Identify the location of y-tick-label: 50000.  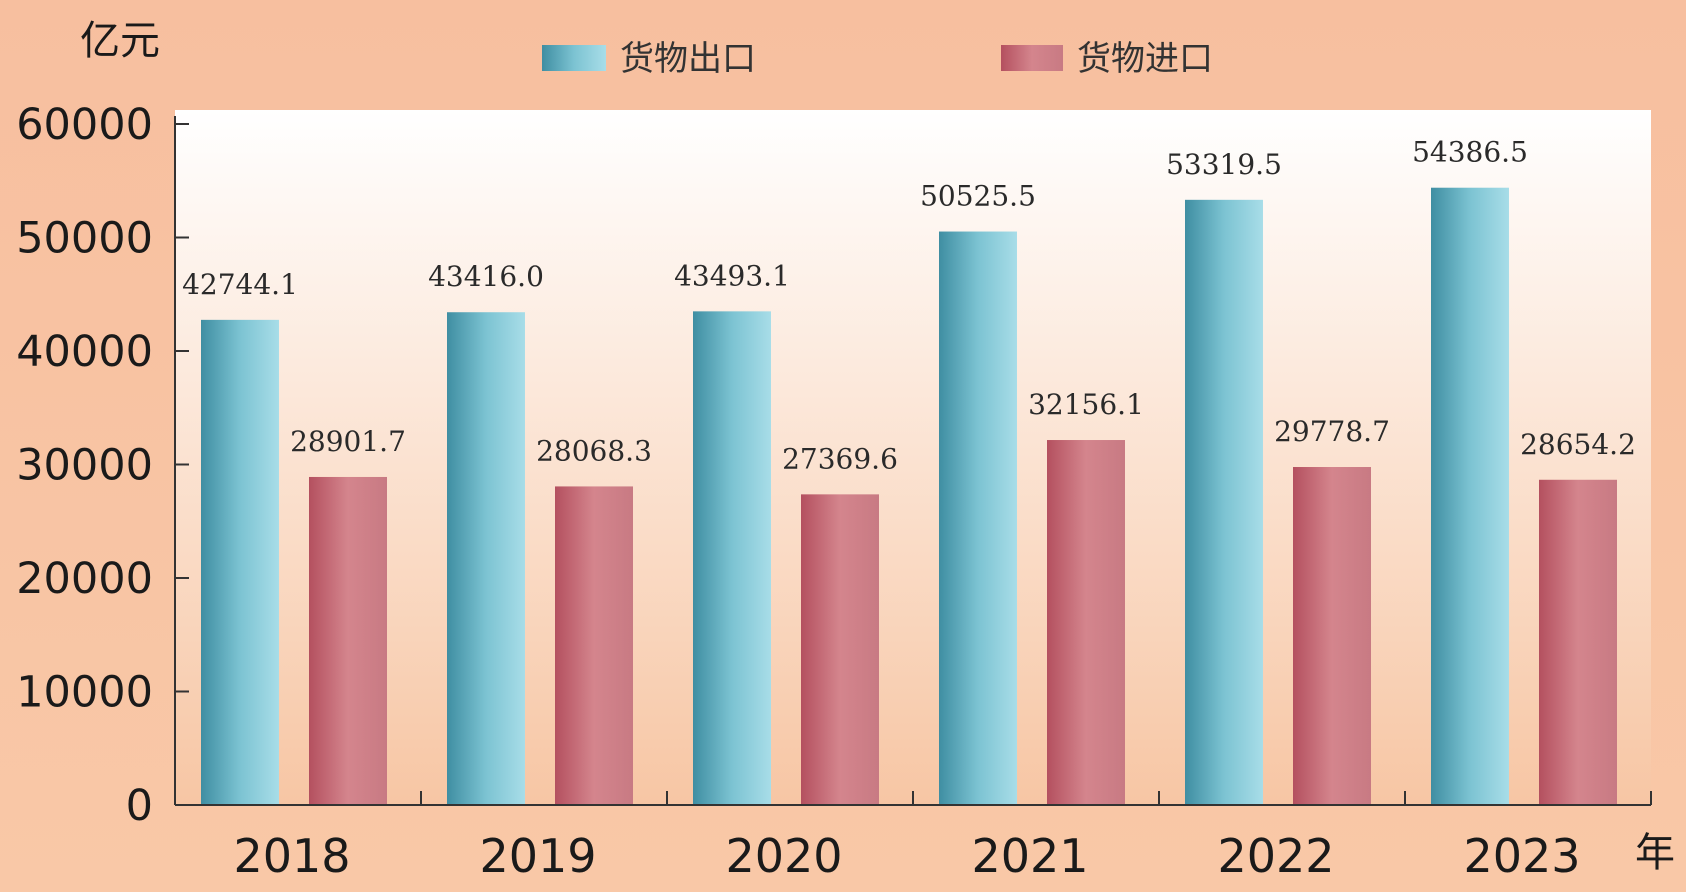
(84, 239).